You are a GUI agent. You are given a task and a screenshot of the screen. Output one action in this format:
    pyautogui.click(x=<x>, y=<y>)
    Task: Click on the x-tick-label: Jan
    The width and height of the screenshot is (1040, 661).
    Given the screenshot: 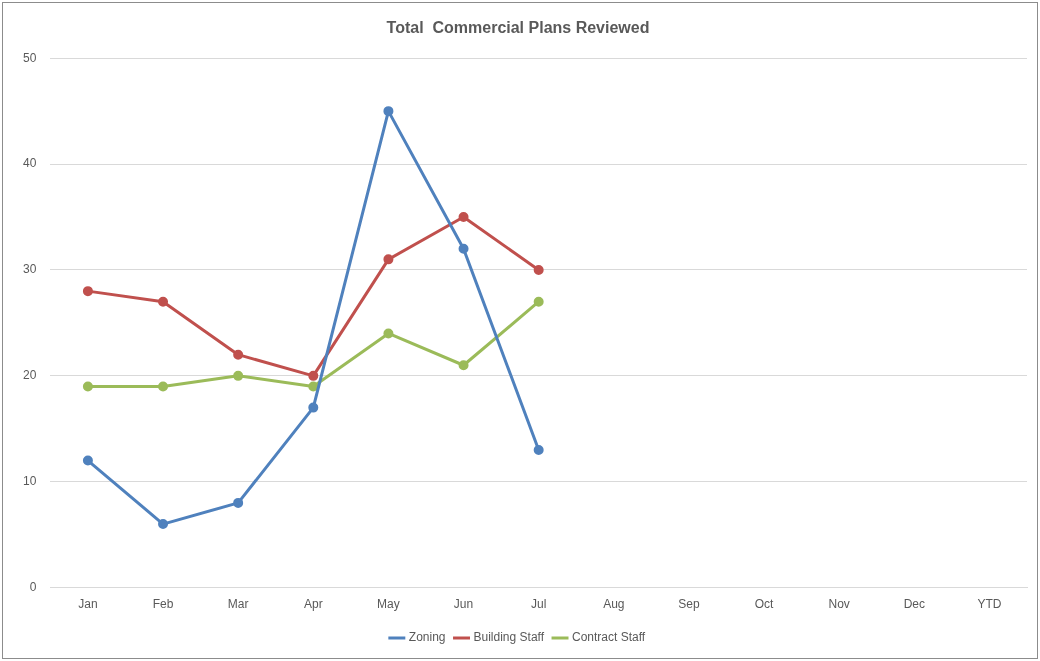 What is the action you would take?
    pyautogui.click(x=88, y=604)
    